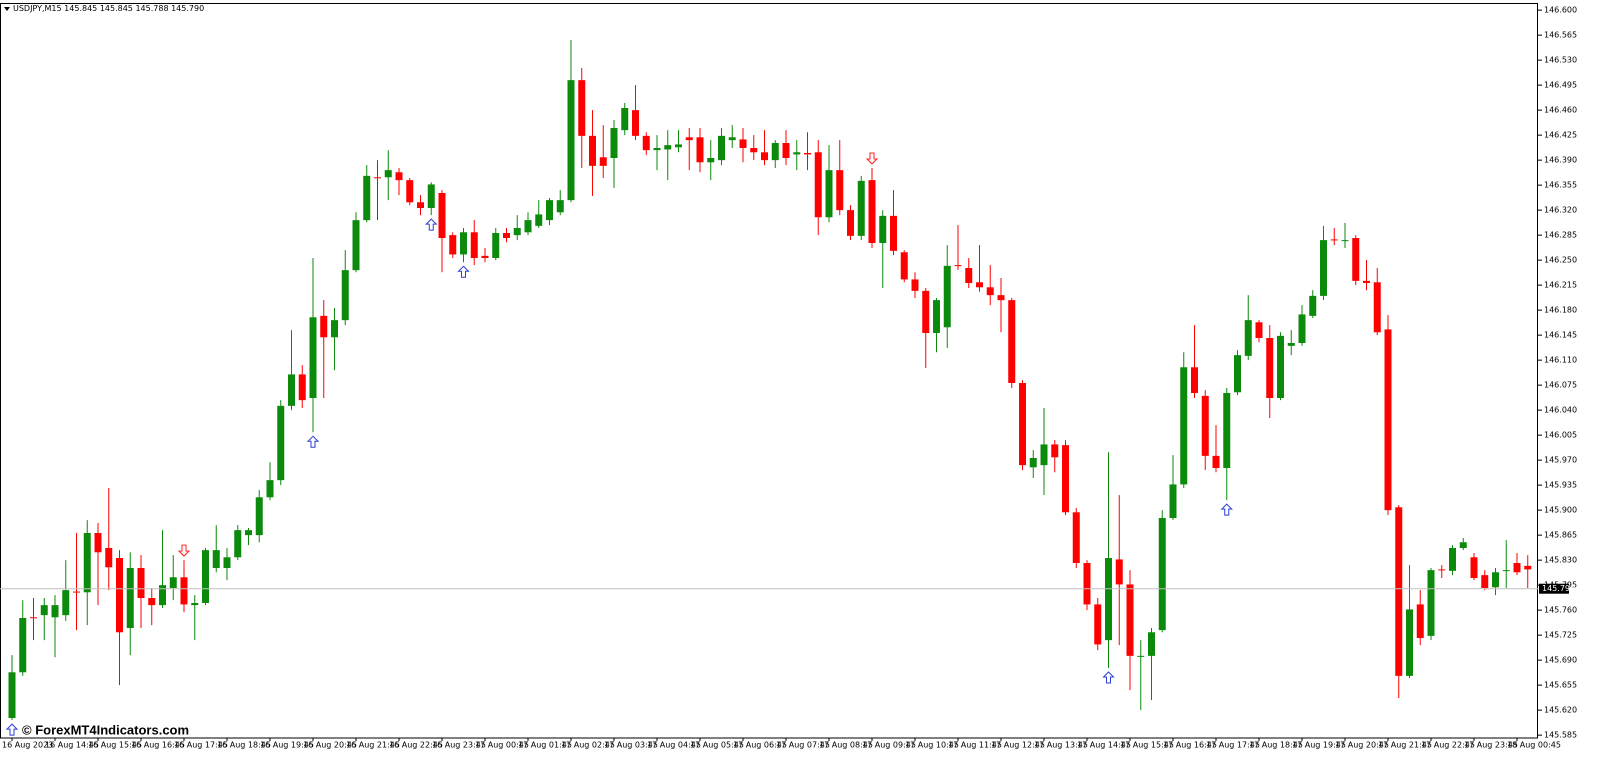 Image resolution: width=1600 pixels, height=768 pixels. What do you see at coordinates (158, 745) in the screenshot?
I see `x-tick-label: 16 Aug 16:45` at bounding box center [158, 745].